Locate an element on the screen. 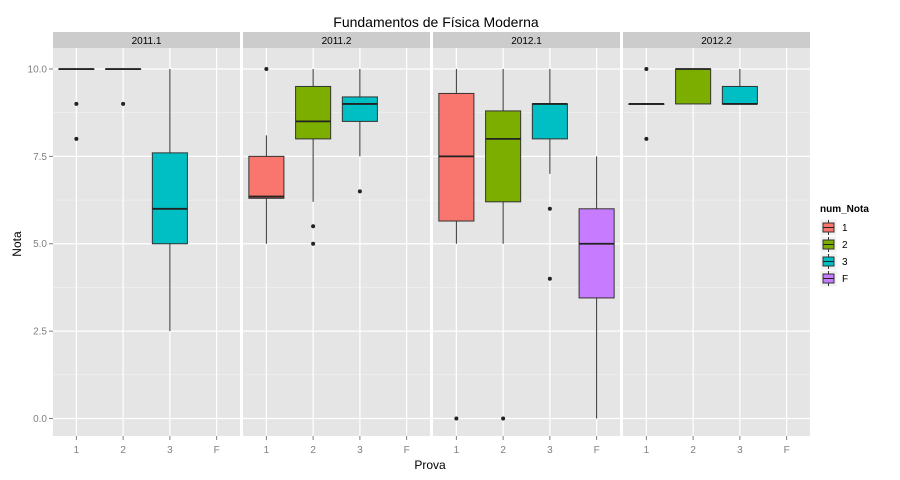 The height and width of the screenshot is (480, 900). legend-label: F is located at coordinates (845, 279).